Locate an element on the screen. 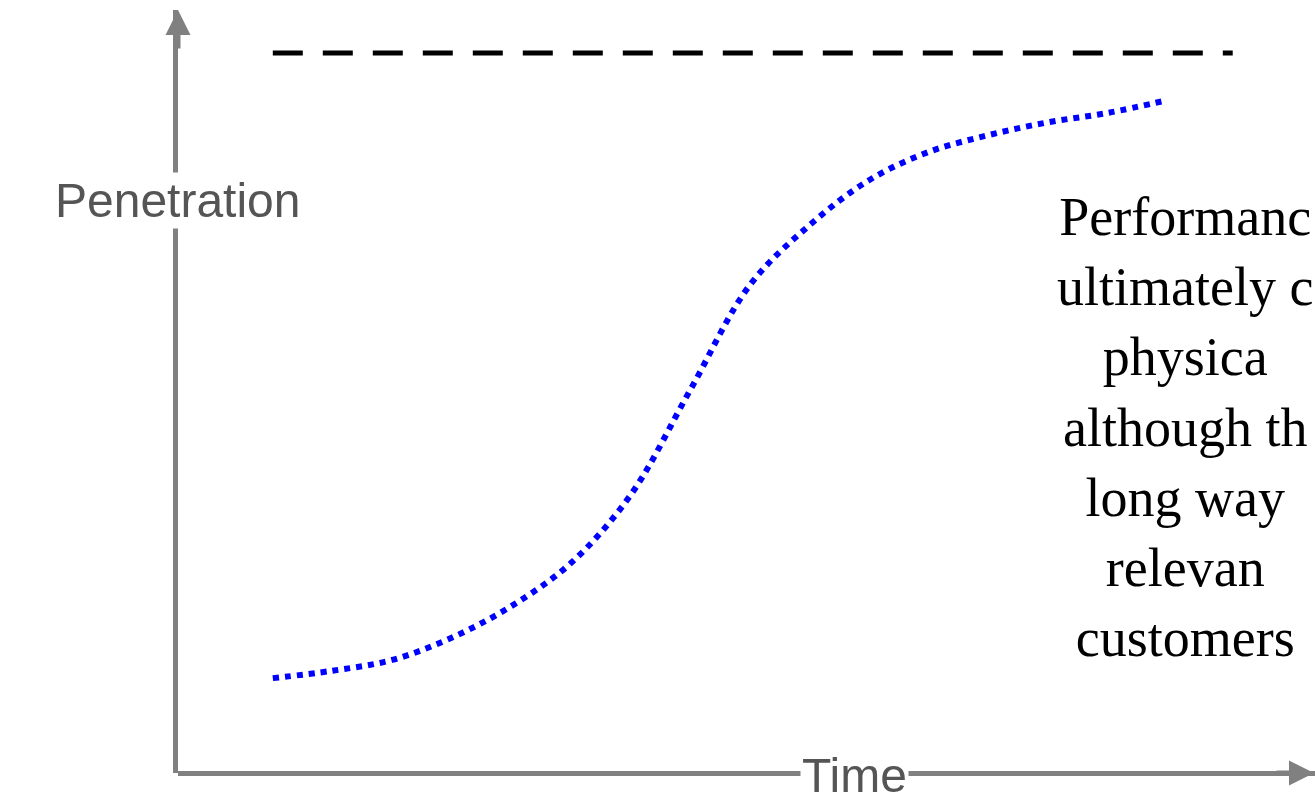  annotation: Performanc ultimately c physica although th long way relevan customers is located at coordinates (1185, 428).